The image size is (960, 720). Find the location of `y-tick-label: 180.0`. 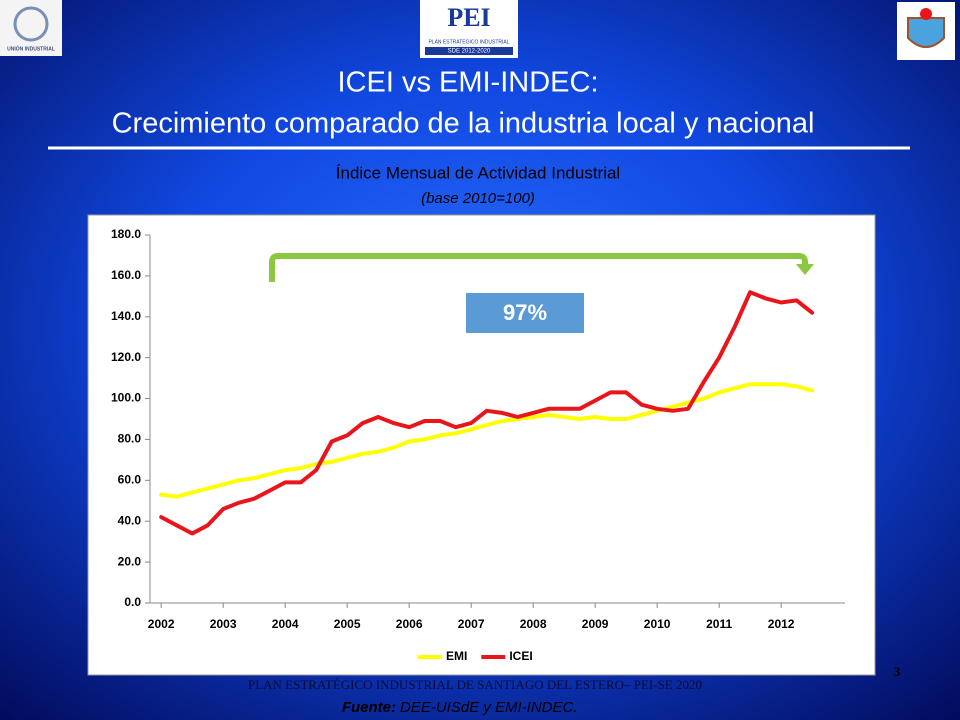

y-tick-label: 180.0 is located at coordinates (126, 234).